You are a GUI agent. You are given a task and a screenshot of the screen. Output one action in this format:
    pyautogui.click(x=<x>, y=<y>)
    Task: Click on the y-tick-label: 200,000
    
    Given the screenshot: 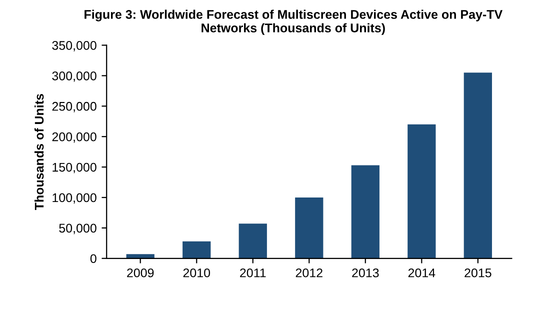 What is the action you would take?
    pyautogui.click(x=74, y=137)
    